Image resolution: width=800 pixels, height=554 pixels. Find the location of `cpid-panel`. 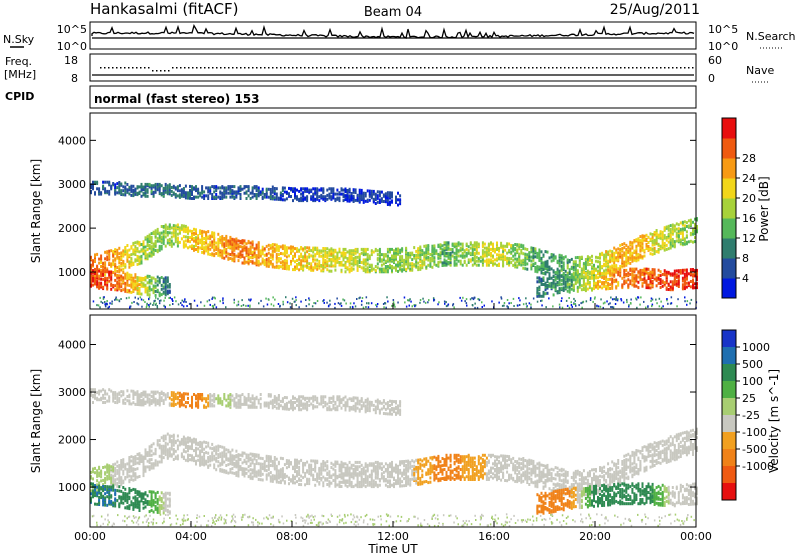

cpid-panel is located at coordinates (393, 97).